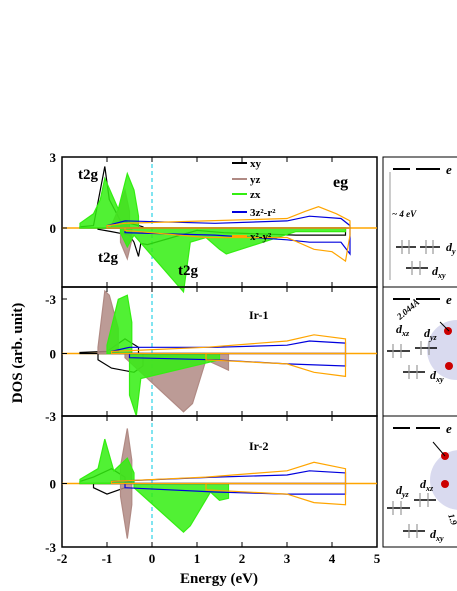  Describe the element at coordinates (263, 213) in the screenshot. I see `legend-label-3z2-r2: 3z²-r²` at that location.